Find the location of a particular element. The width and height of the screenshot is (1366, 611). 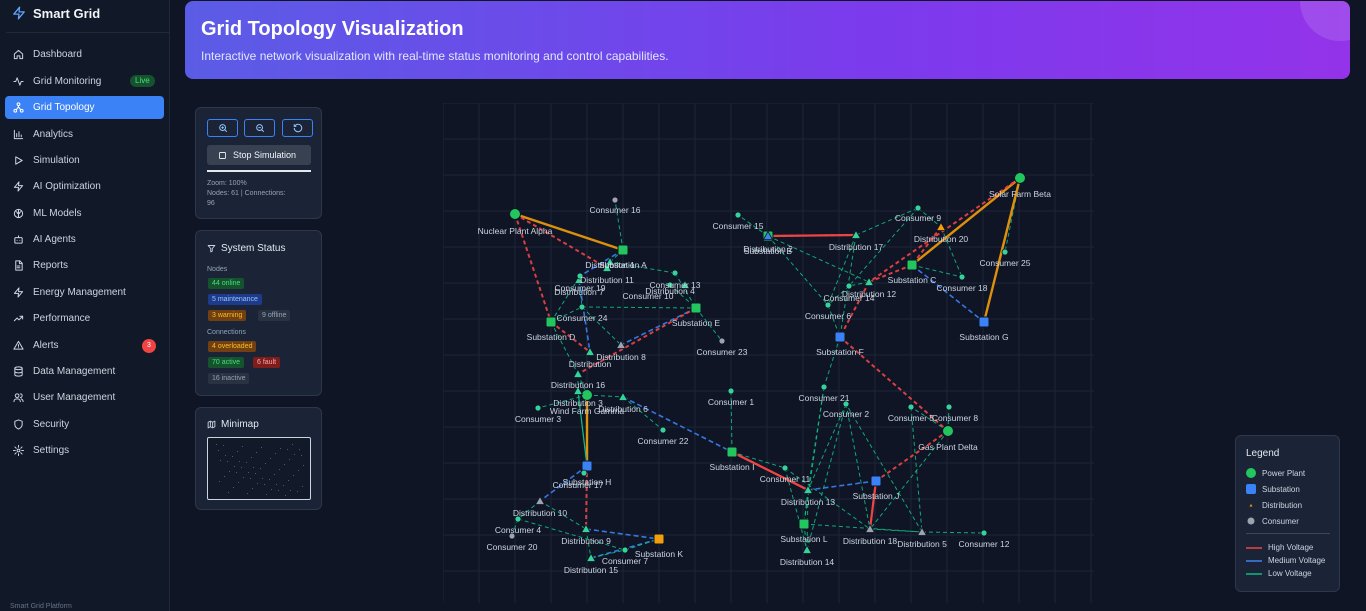

node-label: Substation B is located at coordinates (768, 251).